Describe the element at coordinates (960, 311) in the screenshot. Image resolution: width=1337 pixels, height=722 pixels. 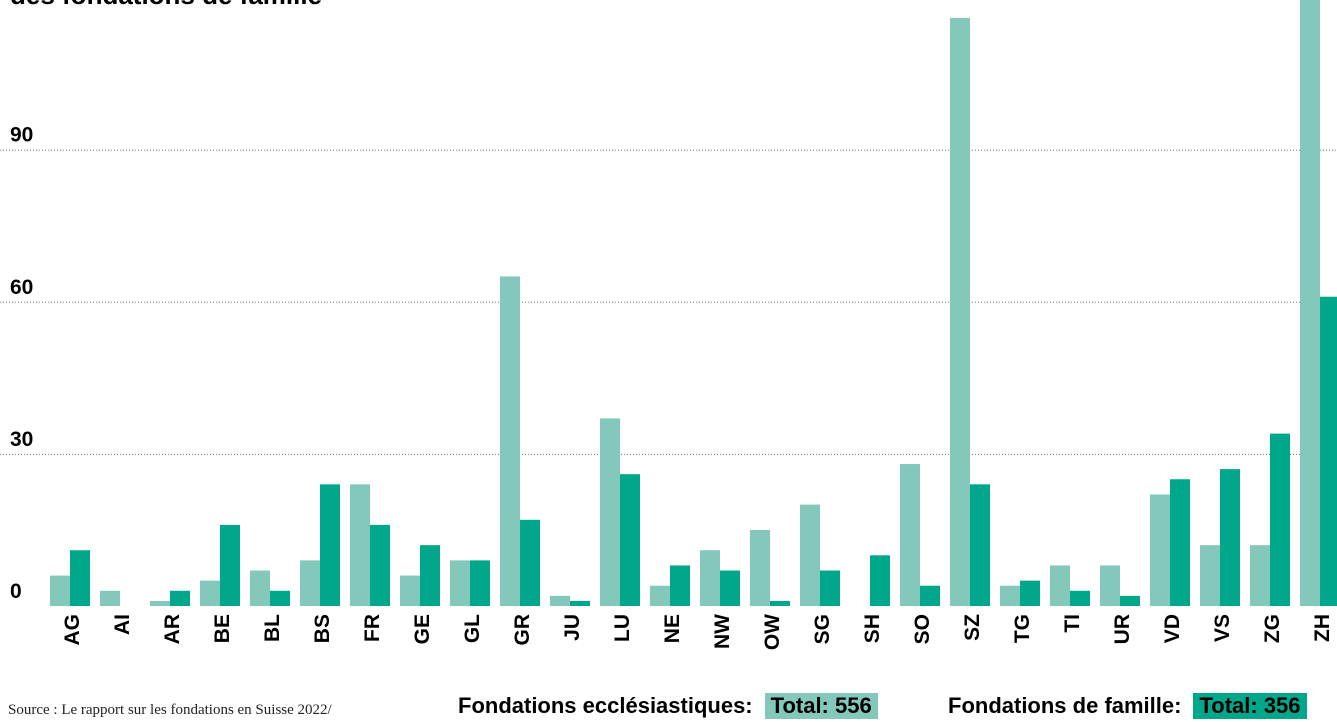
I see `bar-sz-ecclesiastical` at that location.